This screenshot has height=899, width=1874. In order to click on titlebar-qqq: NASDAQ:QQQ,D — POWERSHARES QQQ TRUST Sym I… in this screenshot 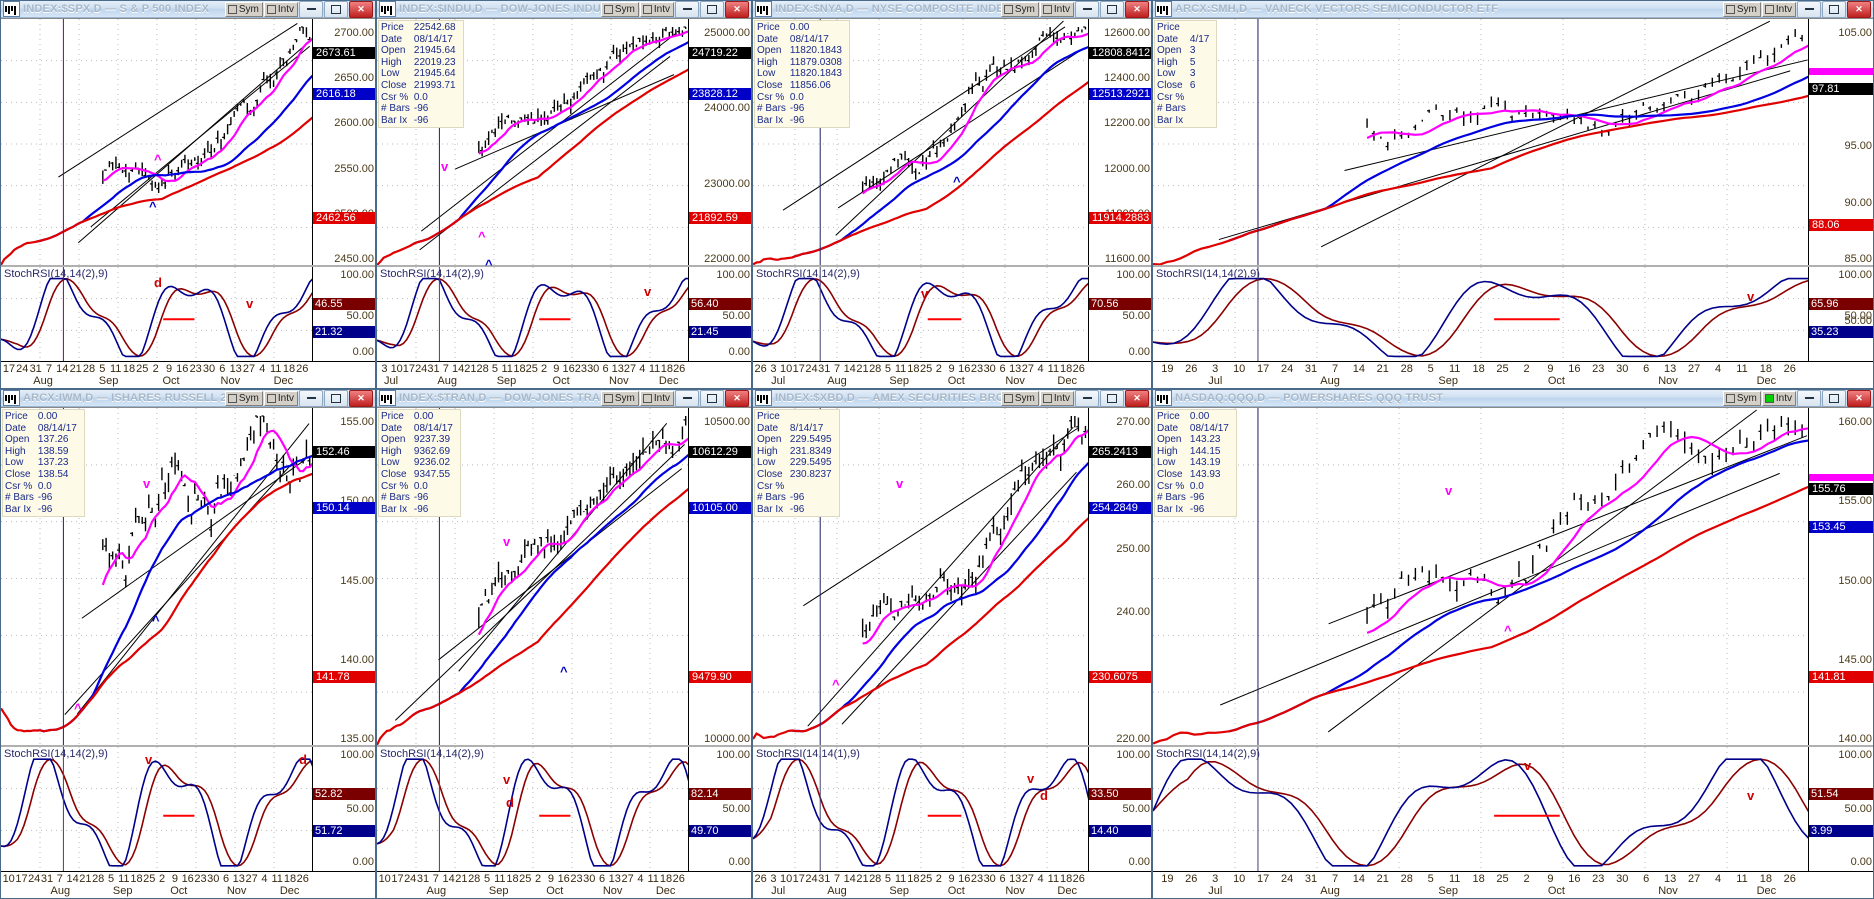, I will do `click(1513, 398)`.